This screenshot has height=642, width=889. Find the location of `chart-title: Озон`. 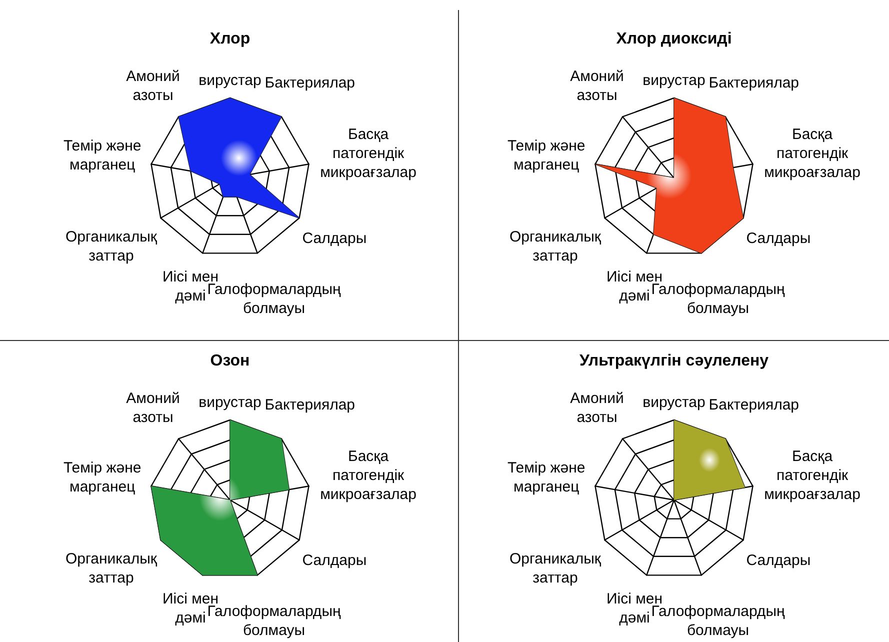

chart-title: Озон is located at coordinates (230, 361).